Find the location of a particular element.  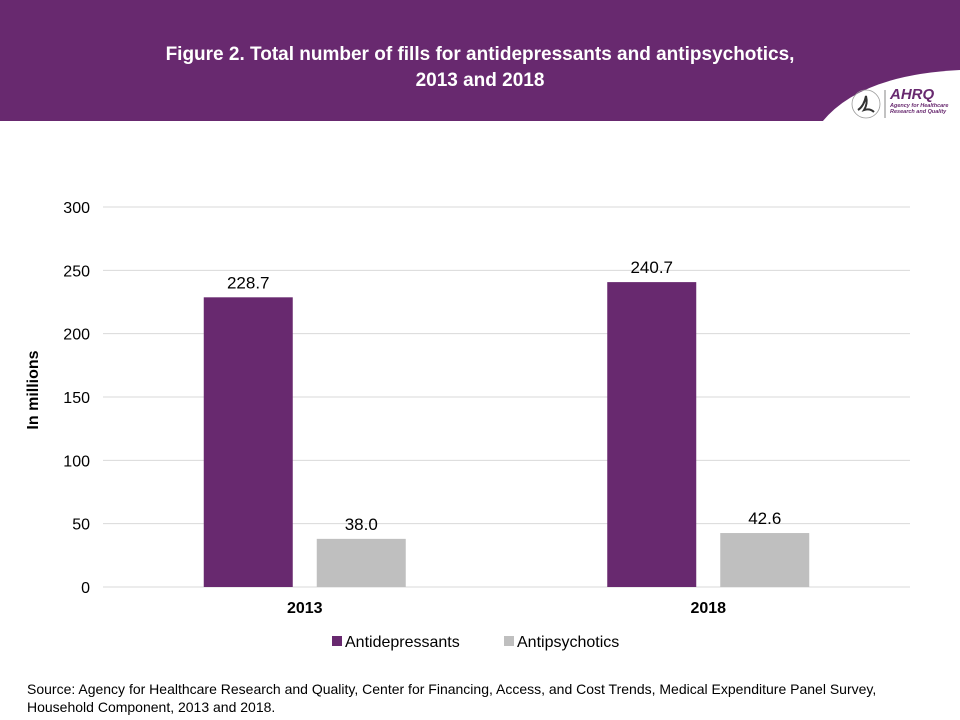

y-tick-label: 250 is located at coordinates (76, 271).